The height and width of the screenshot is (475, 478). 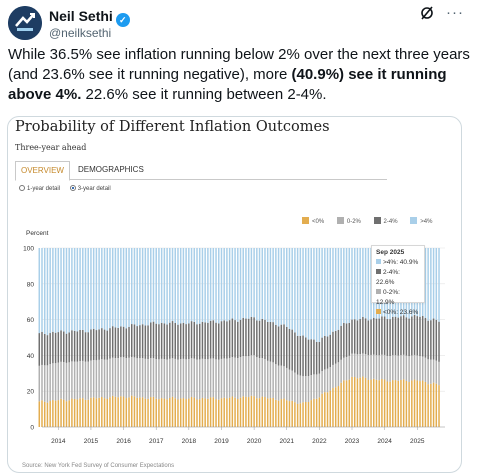 What do you see at coordinates (42, 171) in the screenshot?
I see `tab-overview: Overview` at bounding box center [42, 171].